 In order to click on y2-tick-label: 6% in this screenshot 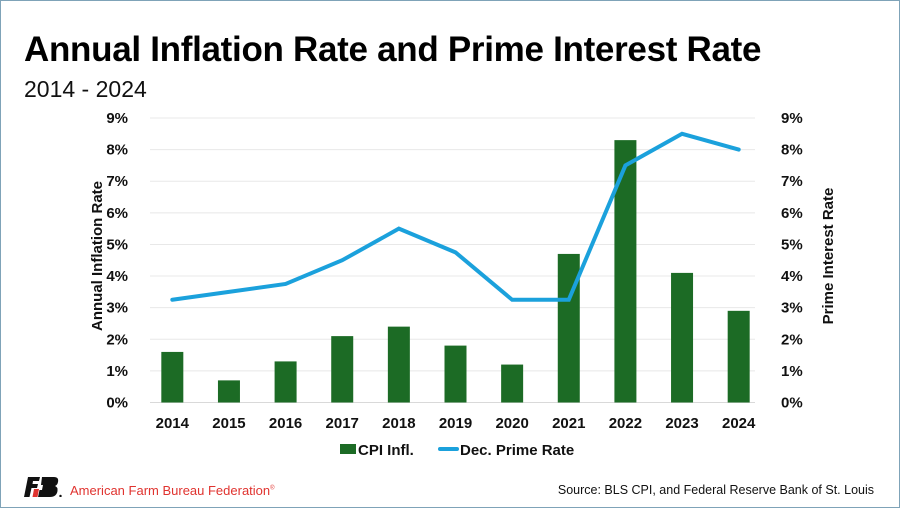, I will do `click(792, 213)`.